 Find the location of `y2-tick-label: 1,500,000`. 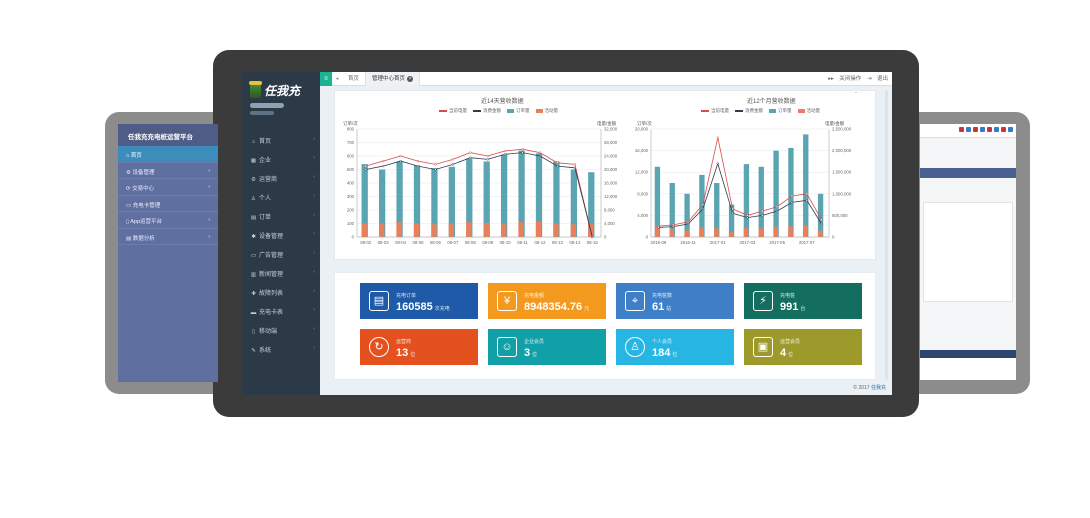

y2-tick-label: 1,500,000 is located at coordinates (842, 172).